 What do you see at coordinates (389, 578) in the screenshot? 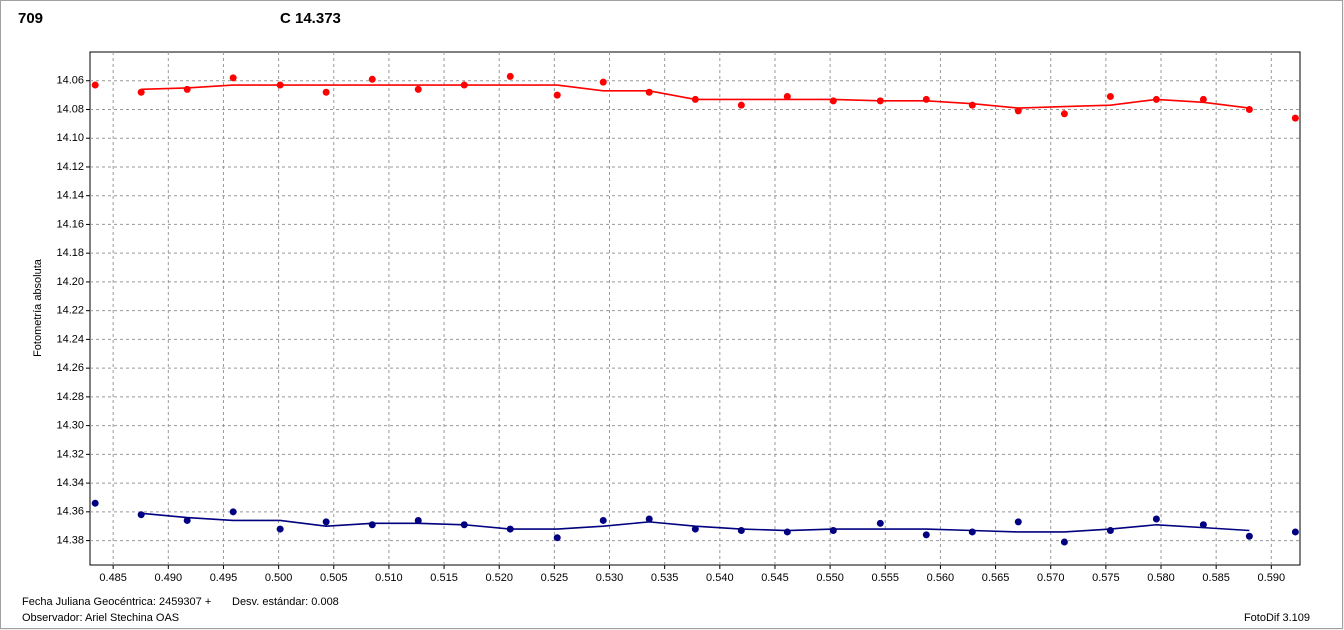
I see `x-tick-label: 0.510` at bounding box center [389, 578].